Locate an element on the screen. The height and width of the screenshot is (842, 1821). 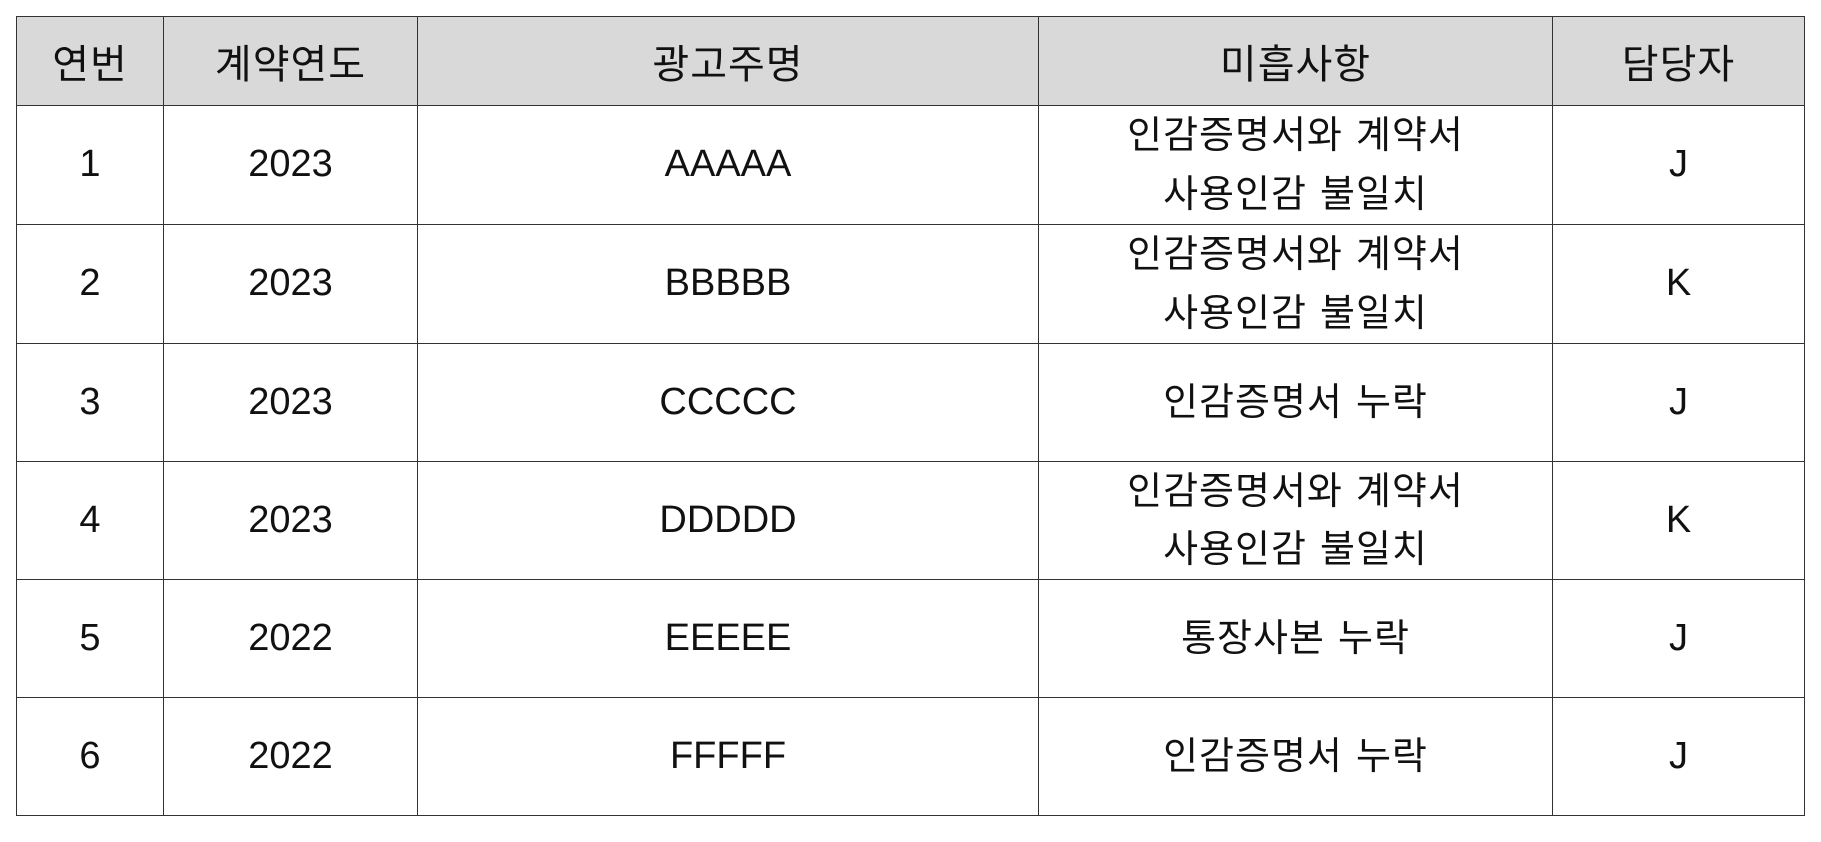
serial-number-cell: 6 is located at coordinates (90, 757).